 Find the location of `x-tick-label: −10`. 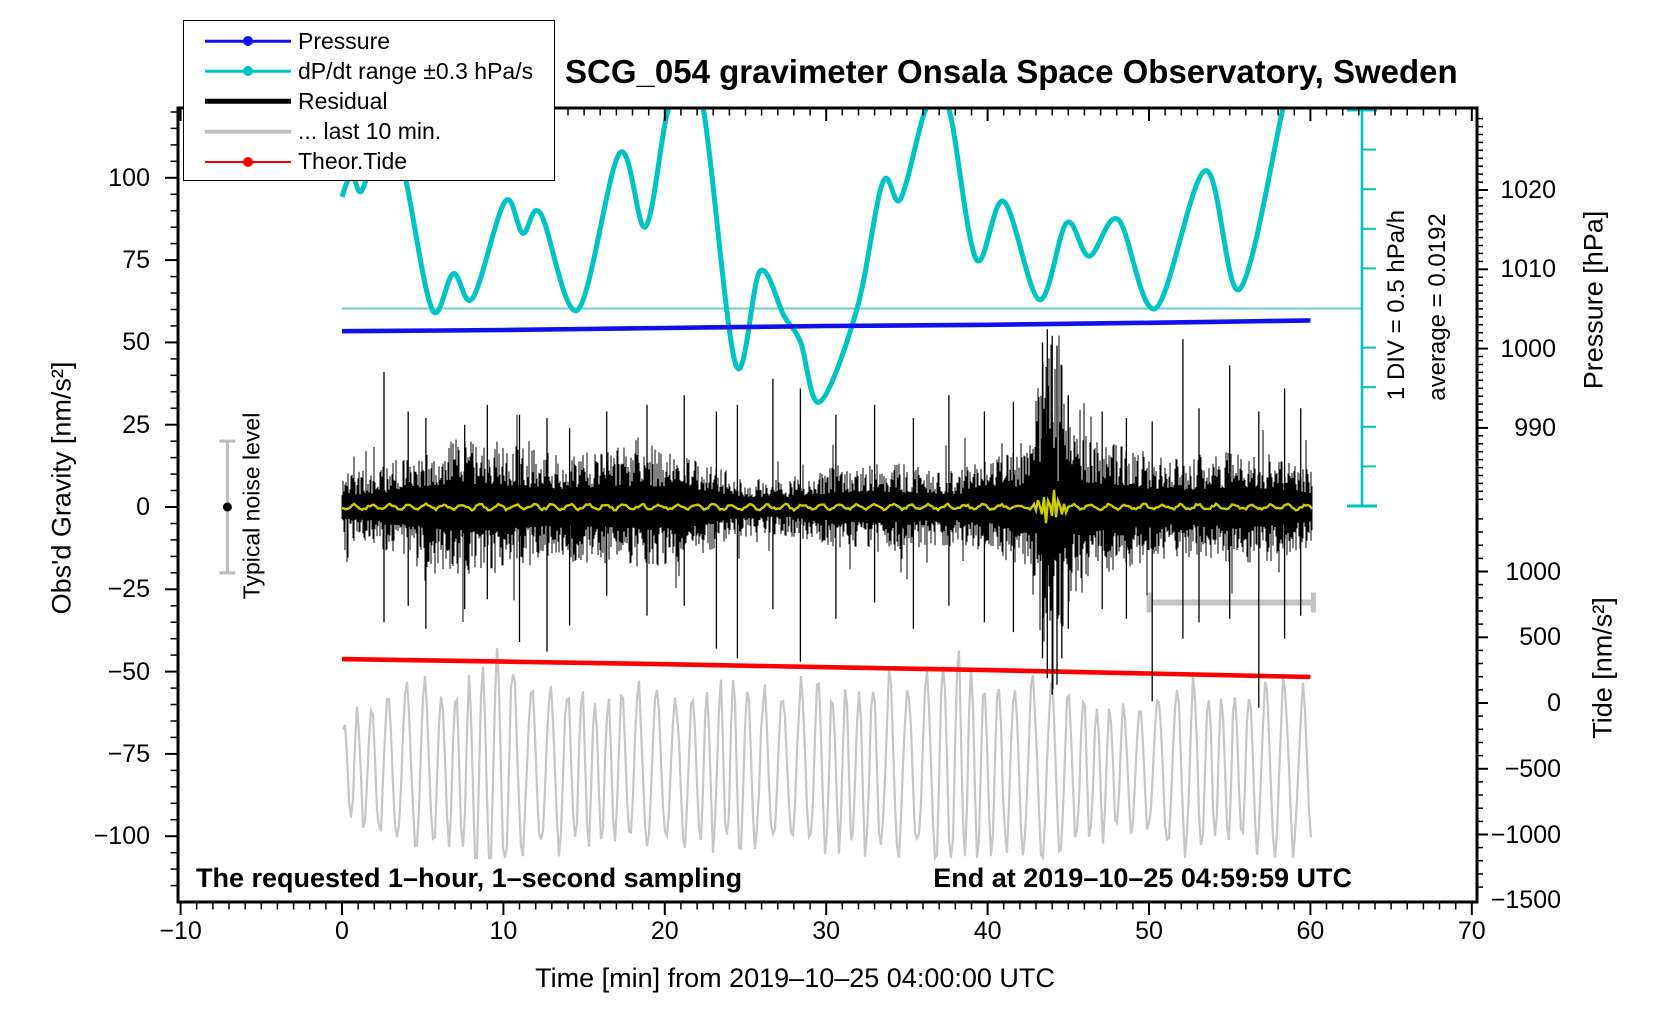

x-tick-label: −10 is located at coordinates (180, 931).